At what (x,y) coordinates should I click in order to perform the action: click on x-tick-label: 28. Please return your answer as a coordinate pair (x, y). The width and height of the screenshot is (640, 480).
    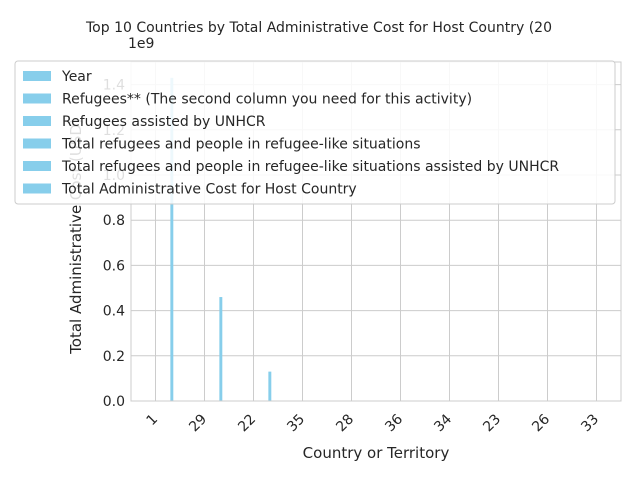
    Looking at the image, I should click on (345, 423).